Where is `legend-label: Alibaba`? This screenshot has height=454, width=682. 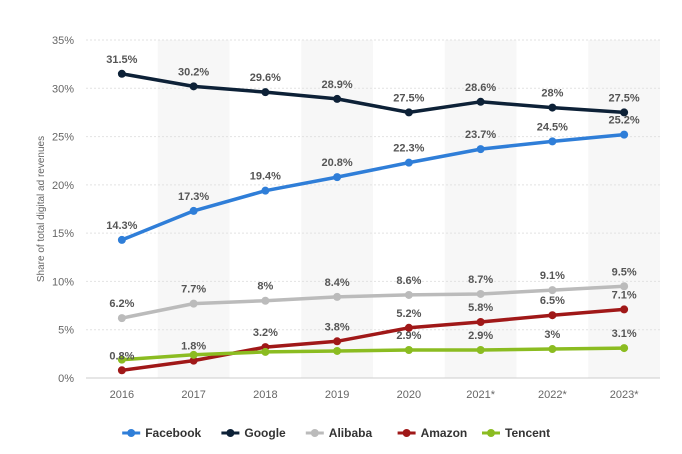 legend-label: Alibaba is located at coordinates (351, 433).